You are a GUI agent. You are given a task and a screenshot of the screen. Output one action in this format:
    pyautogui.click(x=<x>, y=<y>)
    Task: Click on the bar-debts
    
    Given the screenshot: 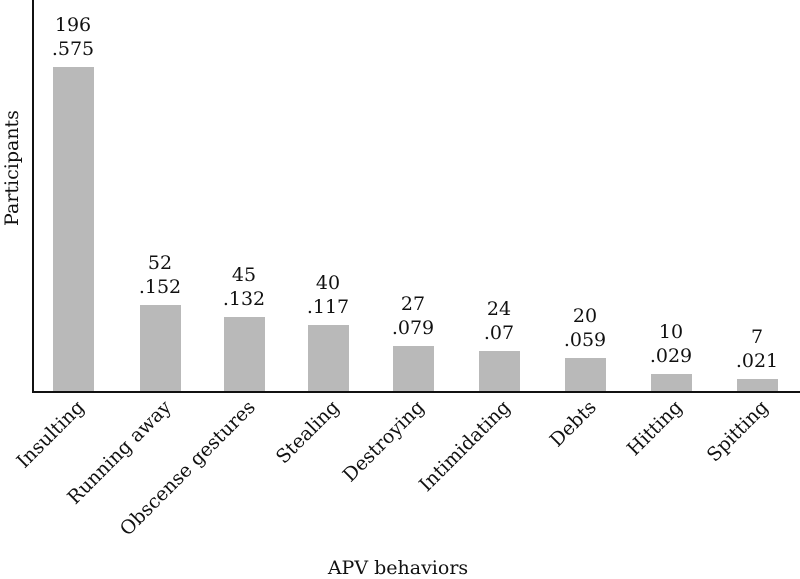 What is the action you would take?
    pyautogui.click(x=585, y=374)
    